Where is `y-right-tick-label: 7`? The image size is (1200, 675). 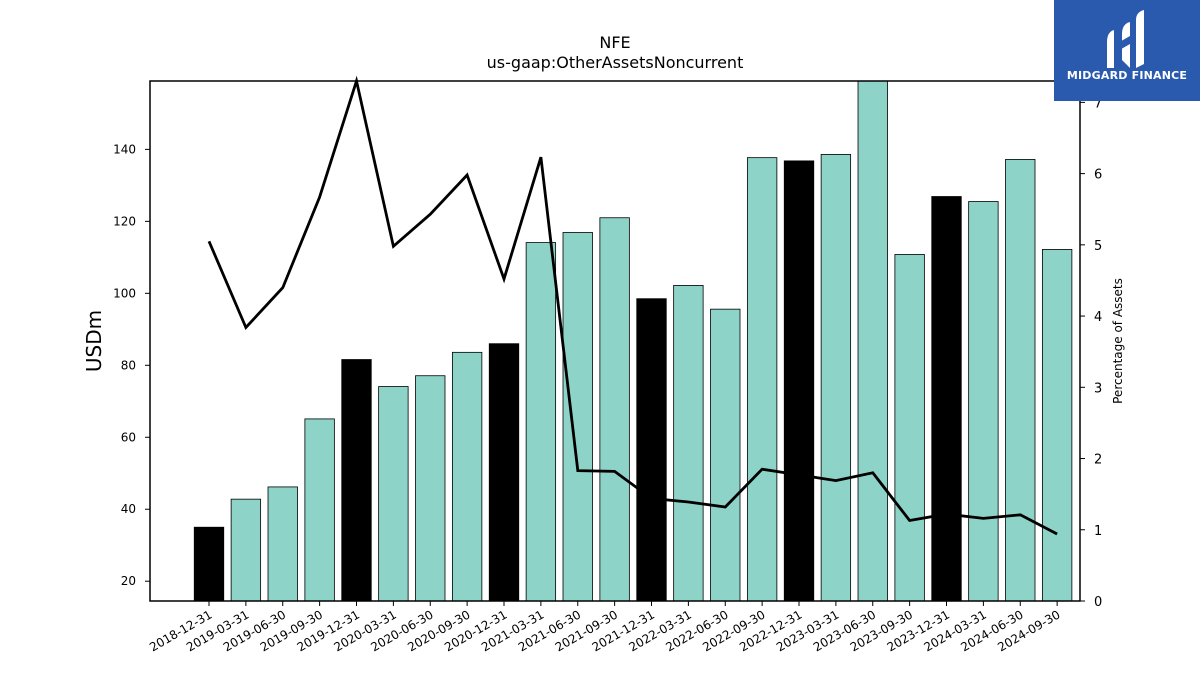 y-right-tick-label: 7 is located at coordinates (1098, 103).